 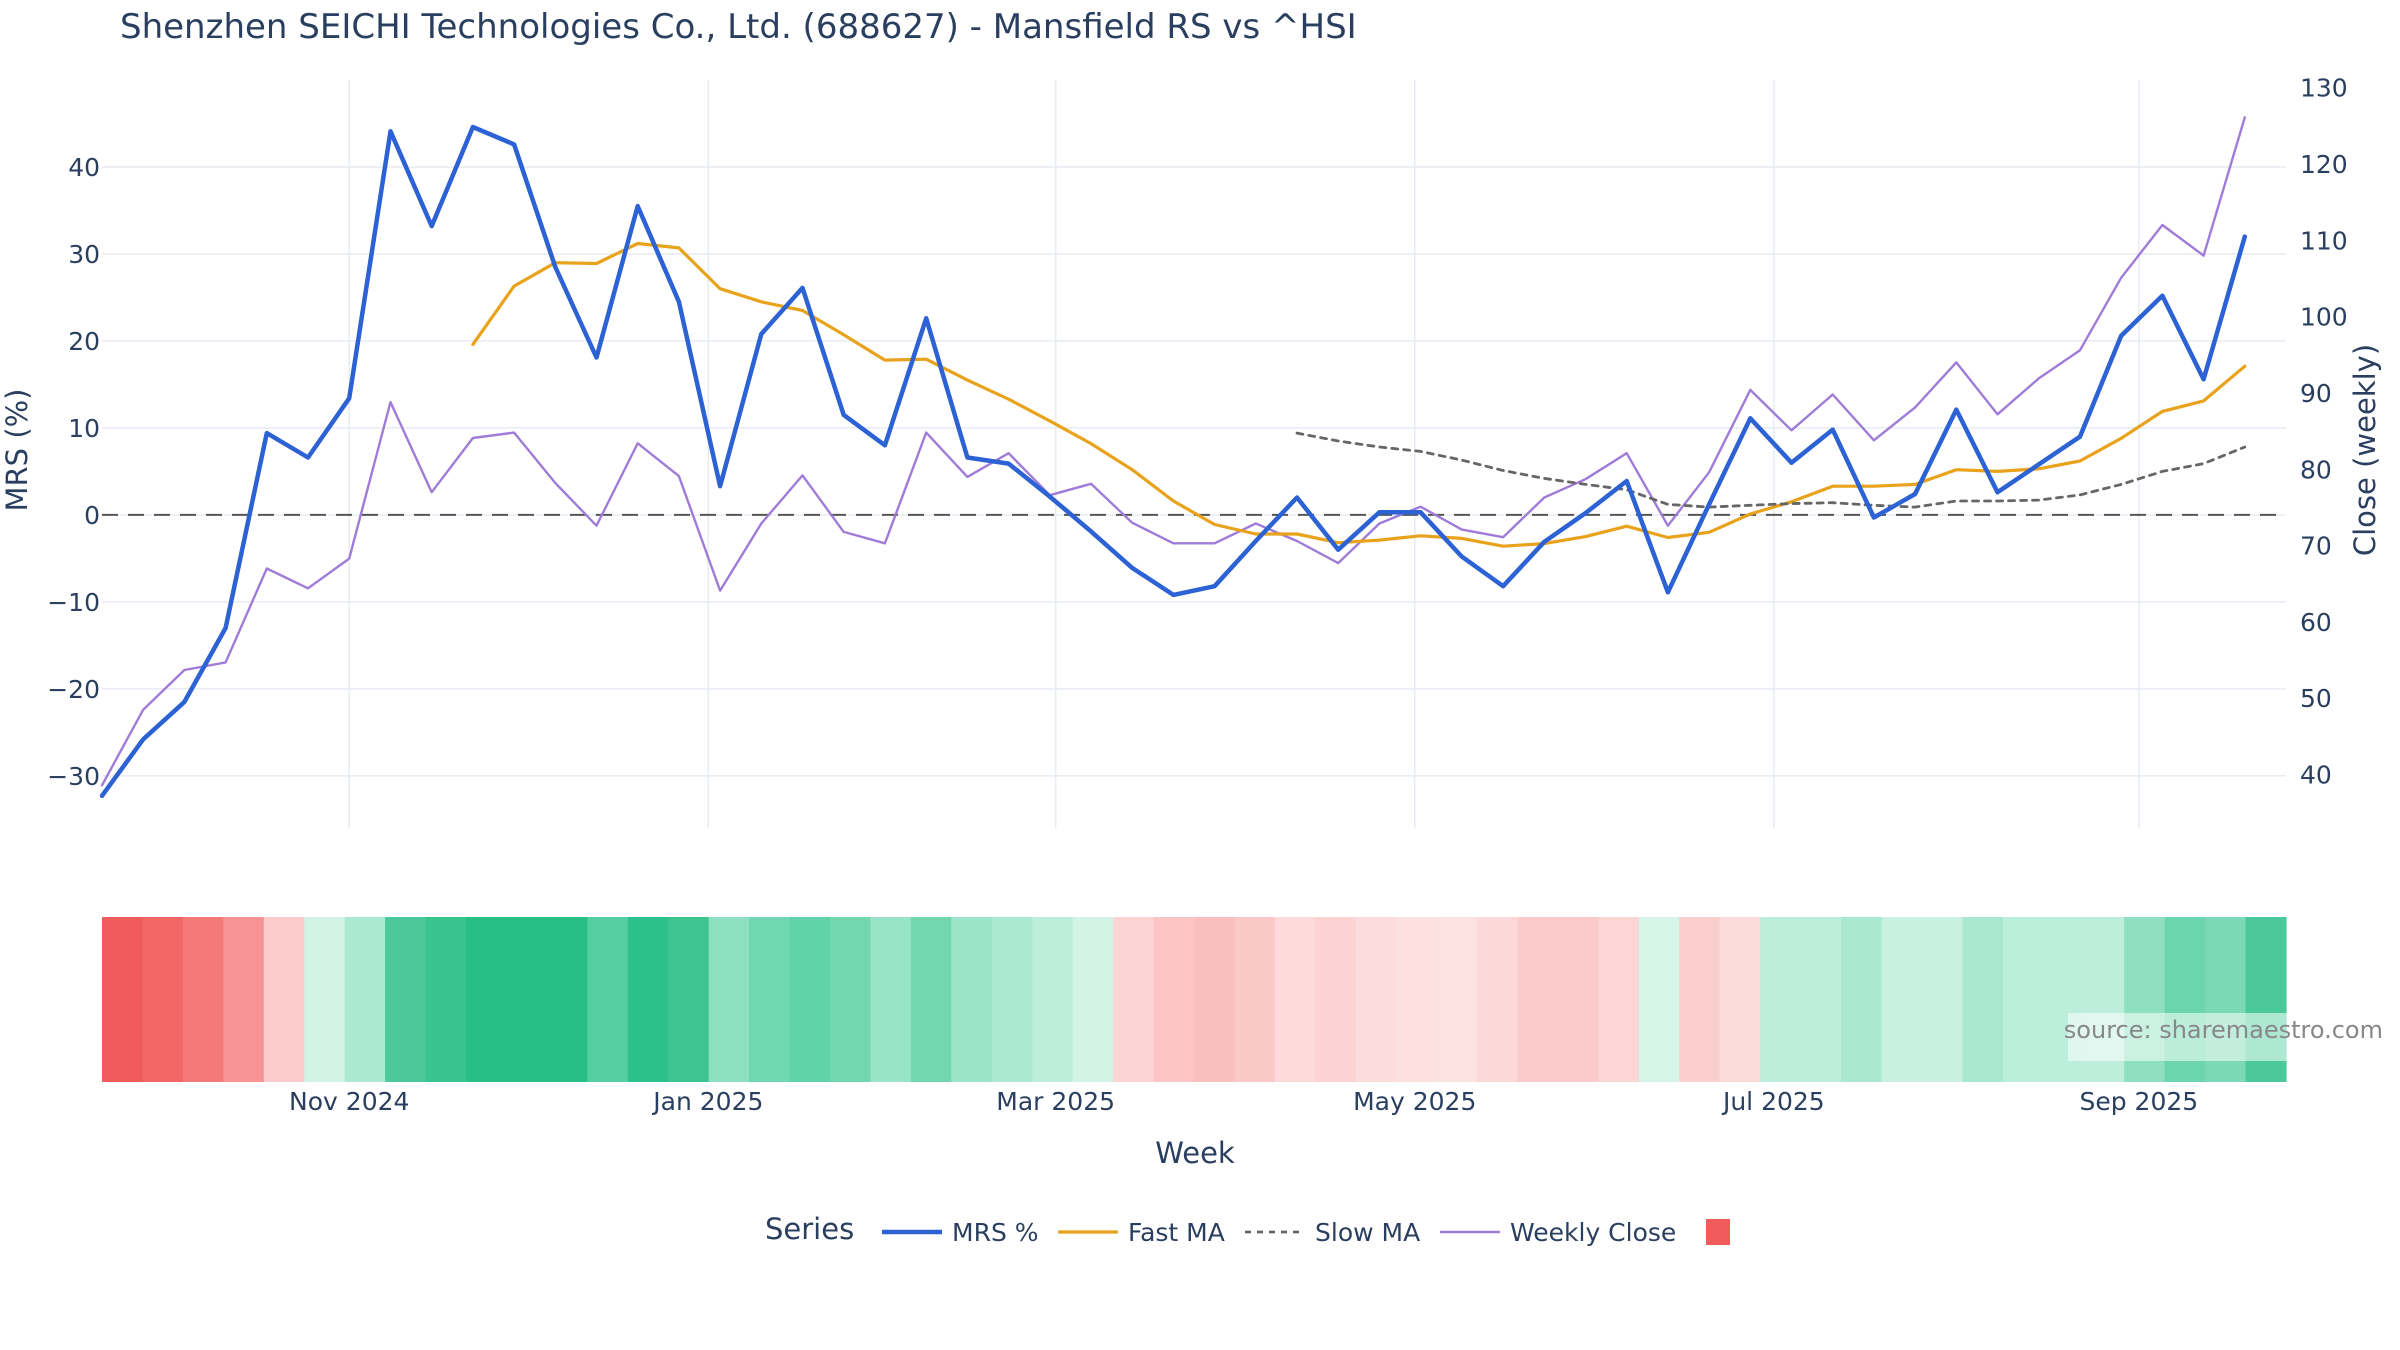 I want to click on y-right-tick-label: 50, so click(x=2316, y=698).